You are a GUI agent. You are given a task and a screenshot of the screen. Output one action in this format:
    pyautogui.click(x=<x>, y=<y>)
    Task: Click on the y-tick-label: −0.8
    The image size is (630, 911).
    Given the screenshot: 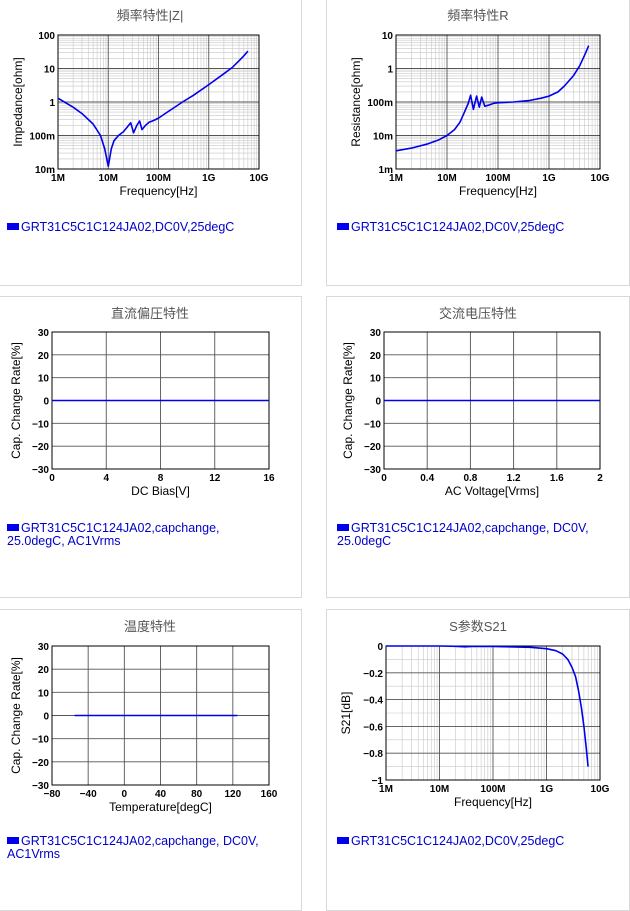 What is the action you would take?
    pyautogui.click(x=373, y=754)
    